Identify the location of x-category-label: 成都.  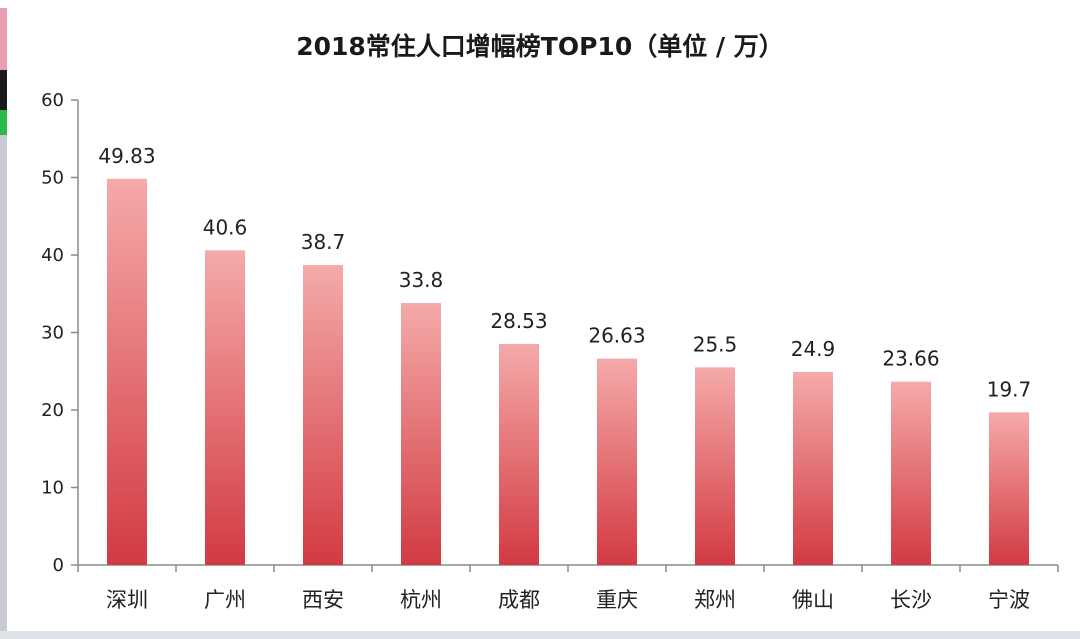
(519, 600).